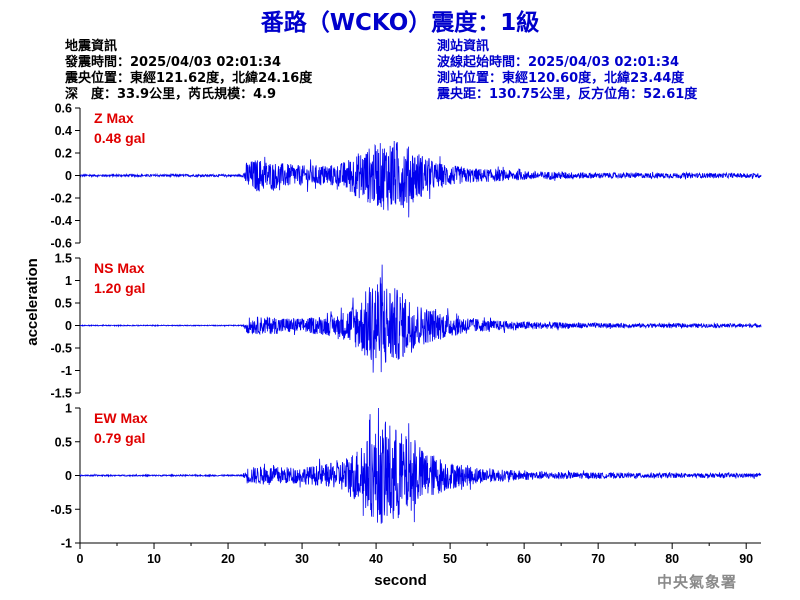 The image size is (800, 600). What do you see at coordinates (120, 438) in the screenshot?
I see `ew-max-value: 0.79 gal` at bounding box center [120, 438].